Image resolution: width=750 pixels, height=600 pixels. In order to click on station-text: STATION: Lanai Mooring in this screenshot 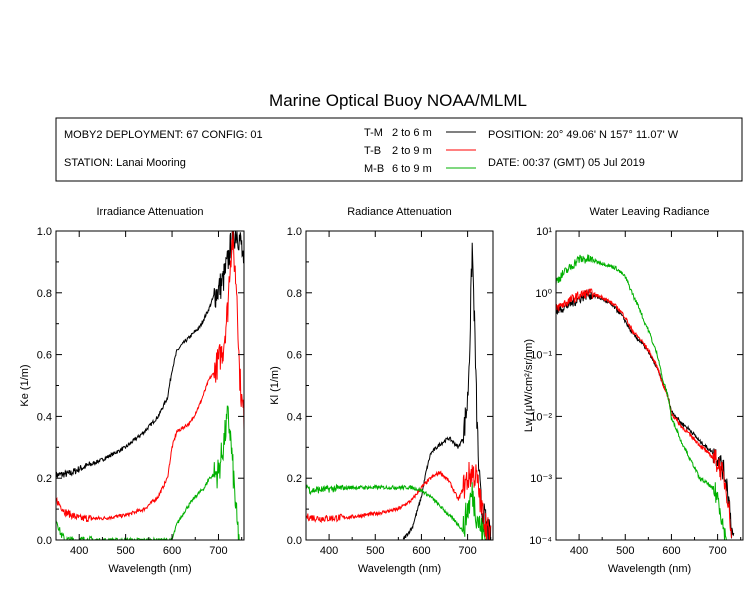, I will do `click(125, 163)`.